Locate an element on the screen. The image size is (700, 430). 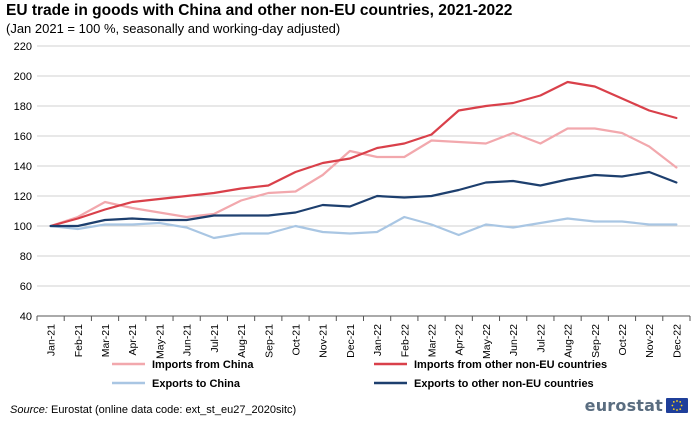
x-tick-label: Apr-22 is located at coordinates (460, 340).